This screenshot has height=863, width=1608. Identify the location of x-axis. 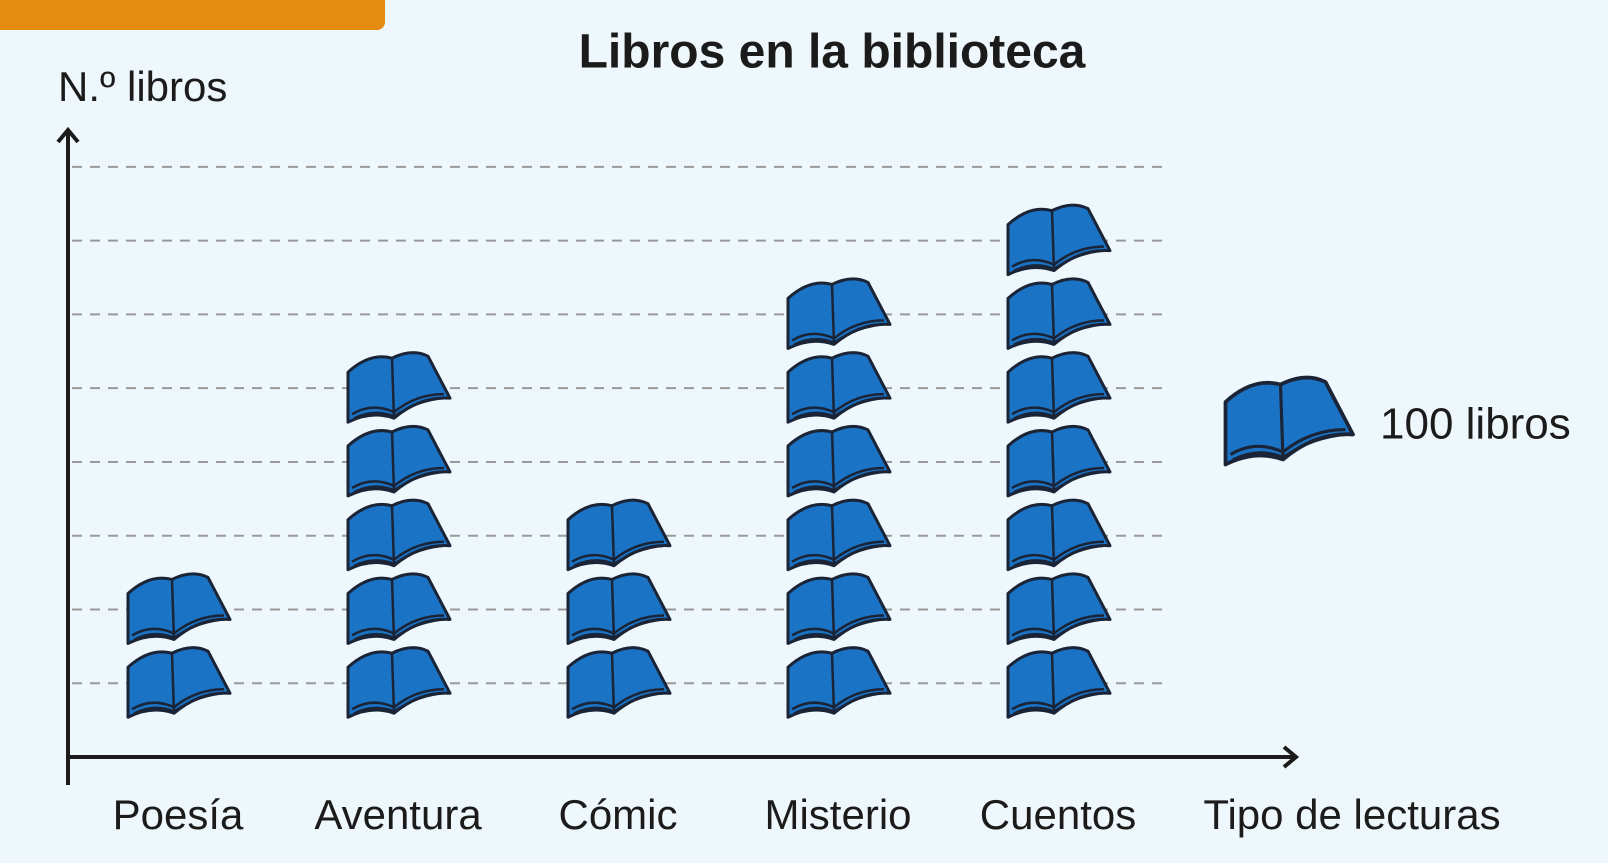
(683, 757).